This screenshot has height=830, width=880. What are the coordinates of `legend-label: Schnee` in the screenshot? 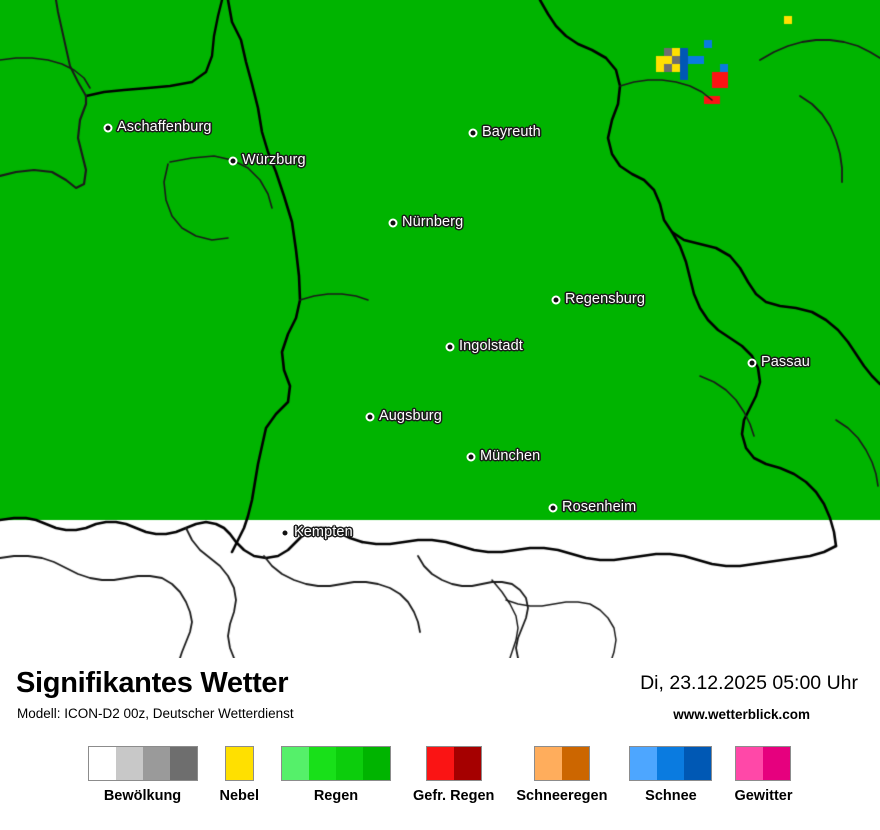 It's located at (671, 796).